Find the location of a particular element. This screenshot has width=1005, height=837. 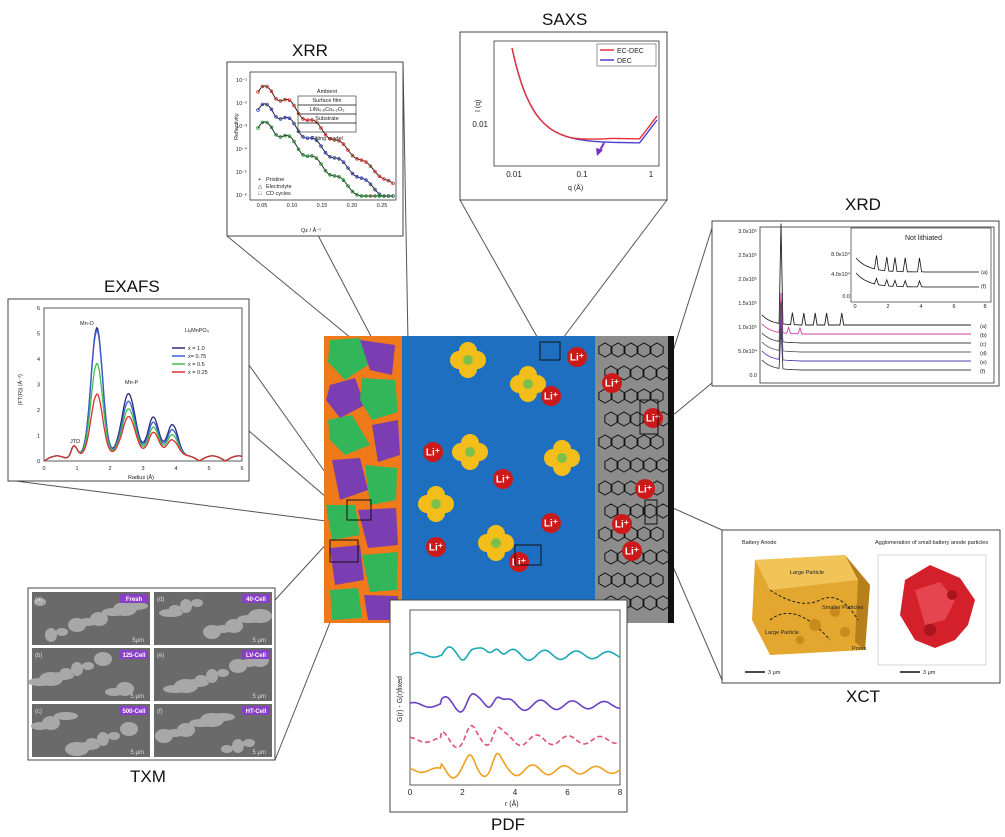

xrd-inset-xtick-4: 8 is located at coordinates (984, 307).